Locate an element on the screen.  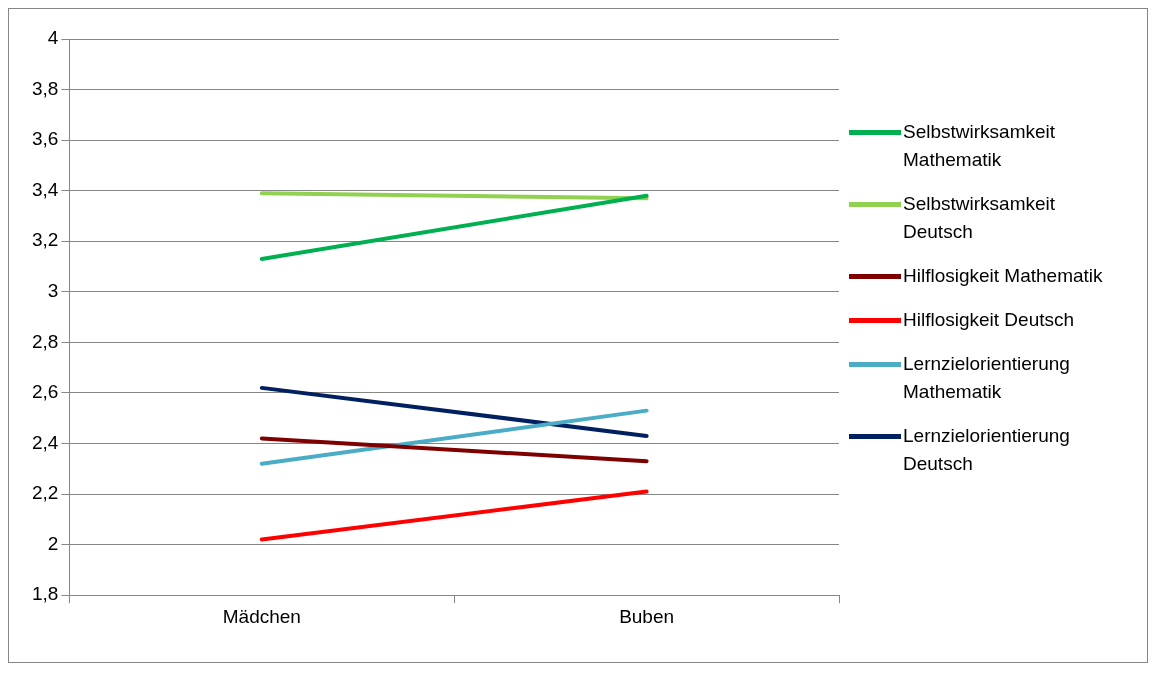
legend-label: Lernzielorientierung Mathematik is located at coordinates (987, 377).